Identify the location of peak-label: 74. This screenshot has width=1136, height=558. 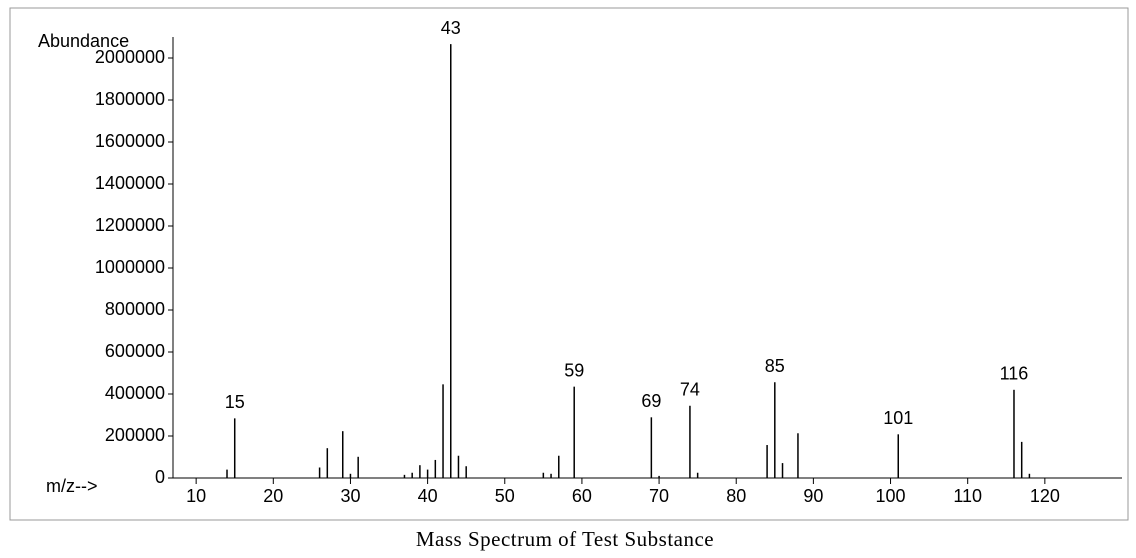
(690, 390).